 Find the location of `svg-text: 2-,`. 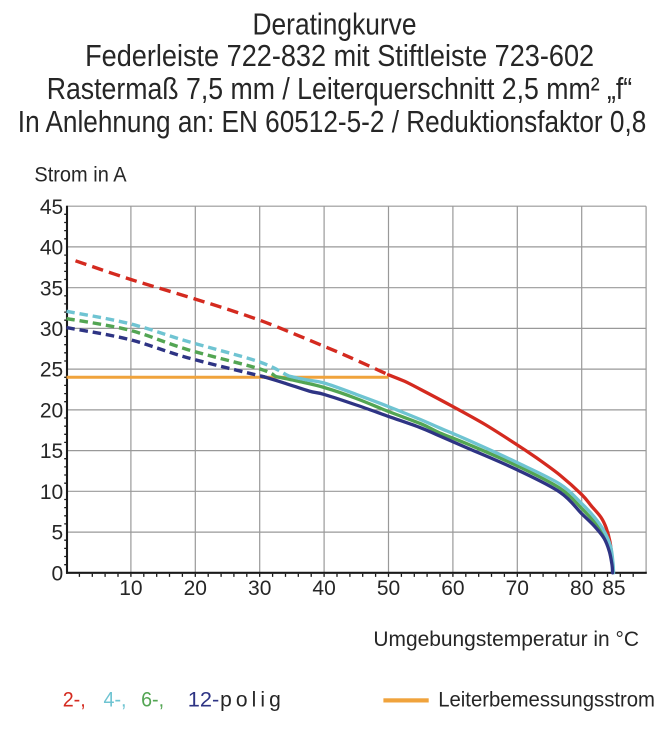

svg-text: 2-, is located at coordinates (74, 700).